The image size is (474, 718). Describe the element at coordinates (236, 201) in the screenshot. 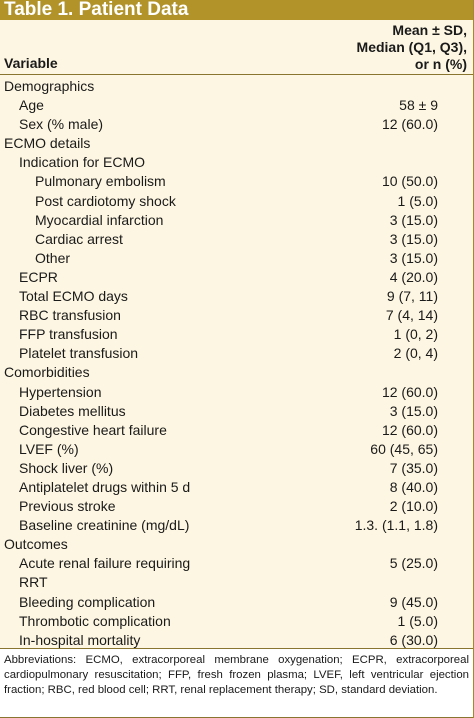

I see `table-row: Post cardiotomy shock 1 (5.0)` at that location.